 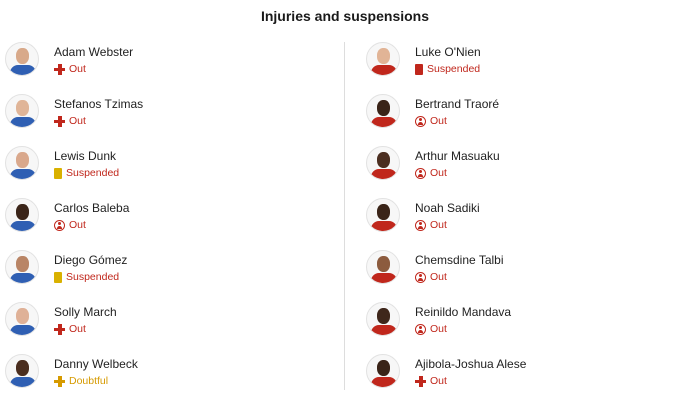 I want to click on section-title: Injuries and suspensions, so click(x=345, y=16).